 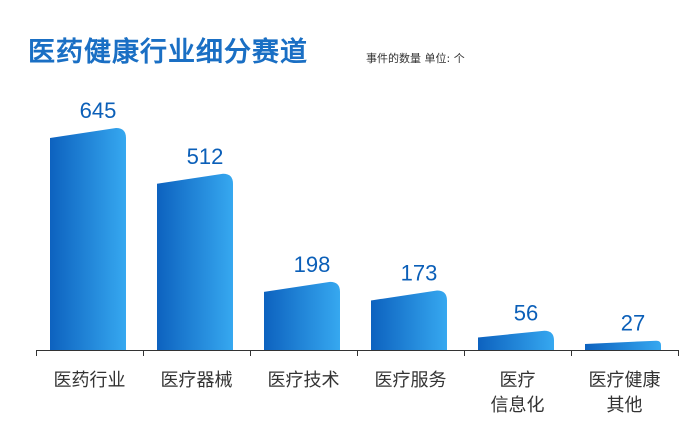 What do you see at coordinates (98, 110) in the screenshot?
I see `value-label-1: 645` at bounding box center [98, 110].